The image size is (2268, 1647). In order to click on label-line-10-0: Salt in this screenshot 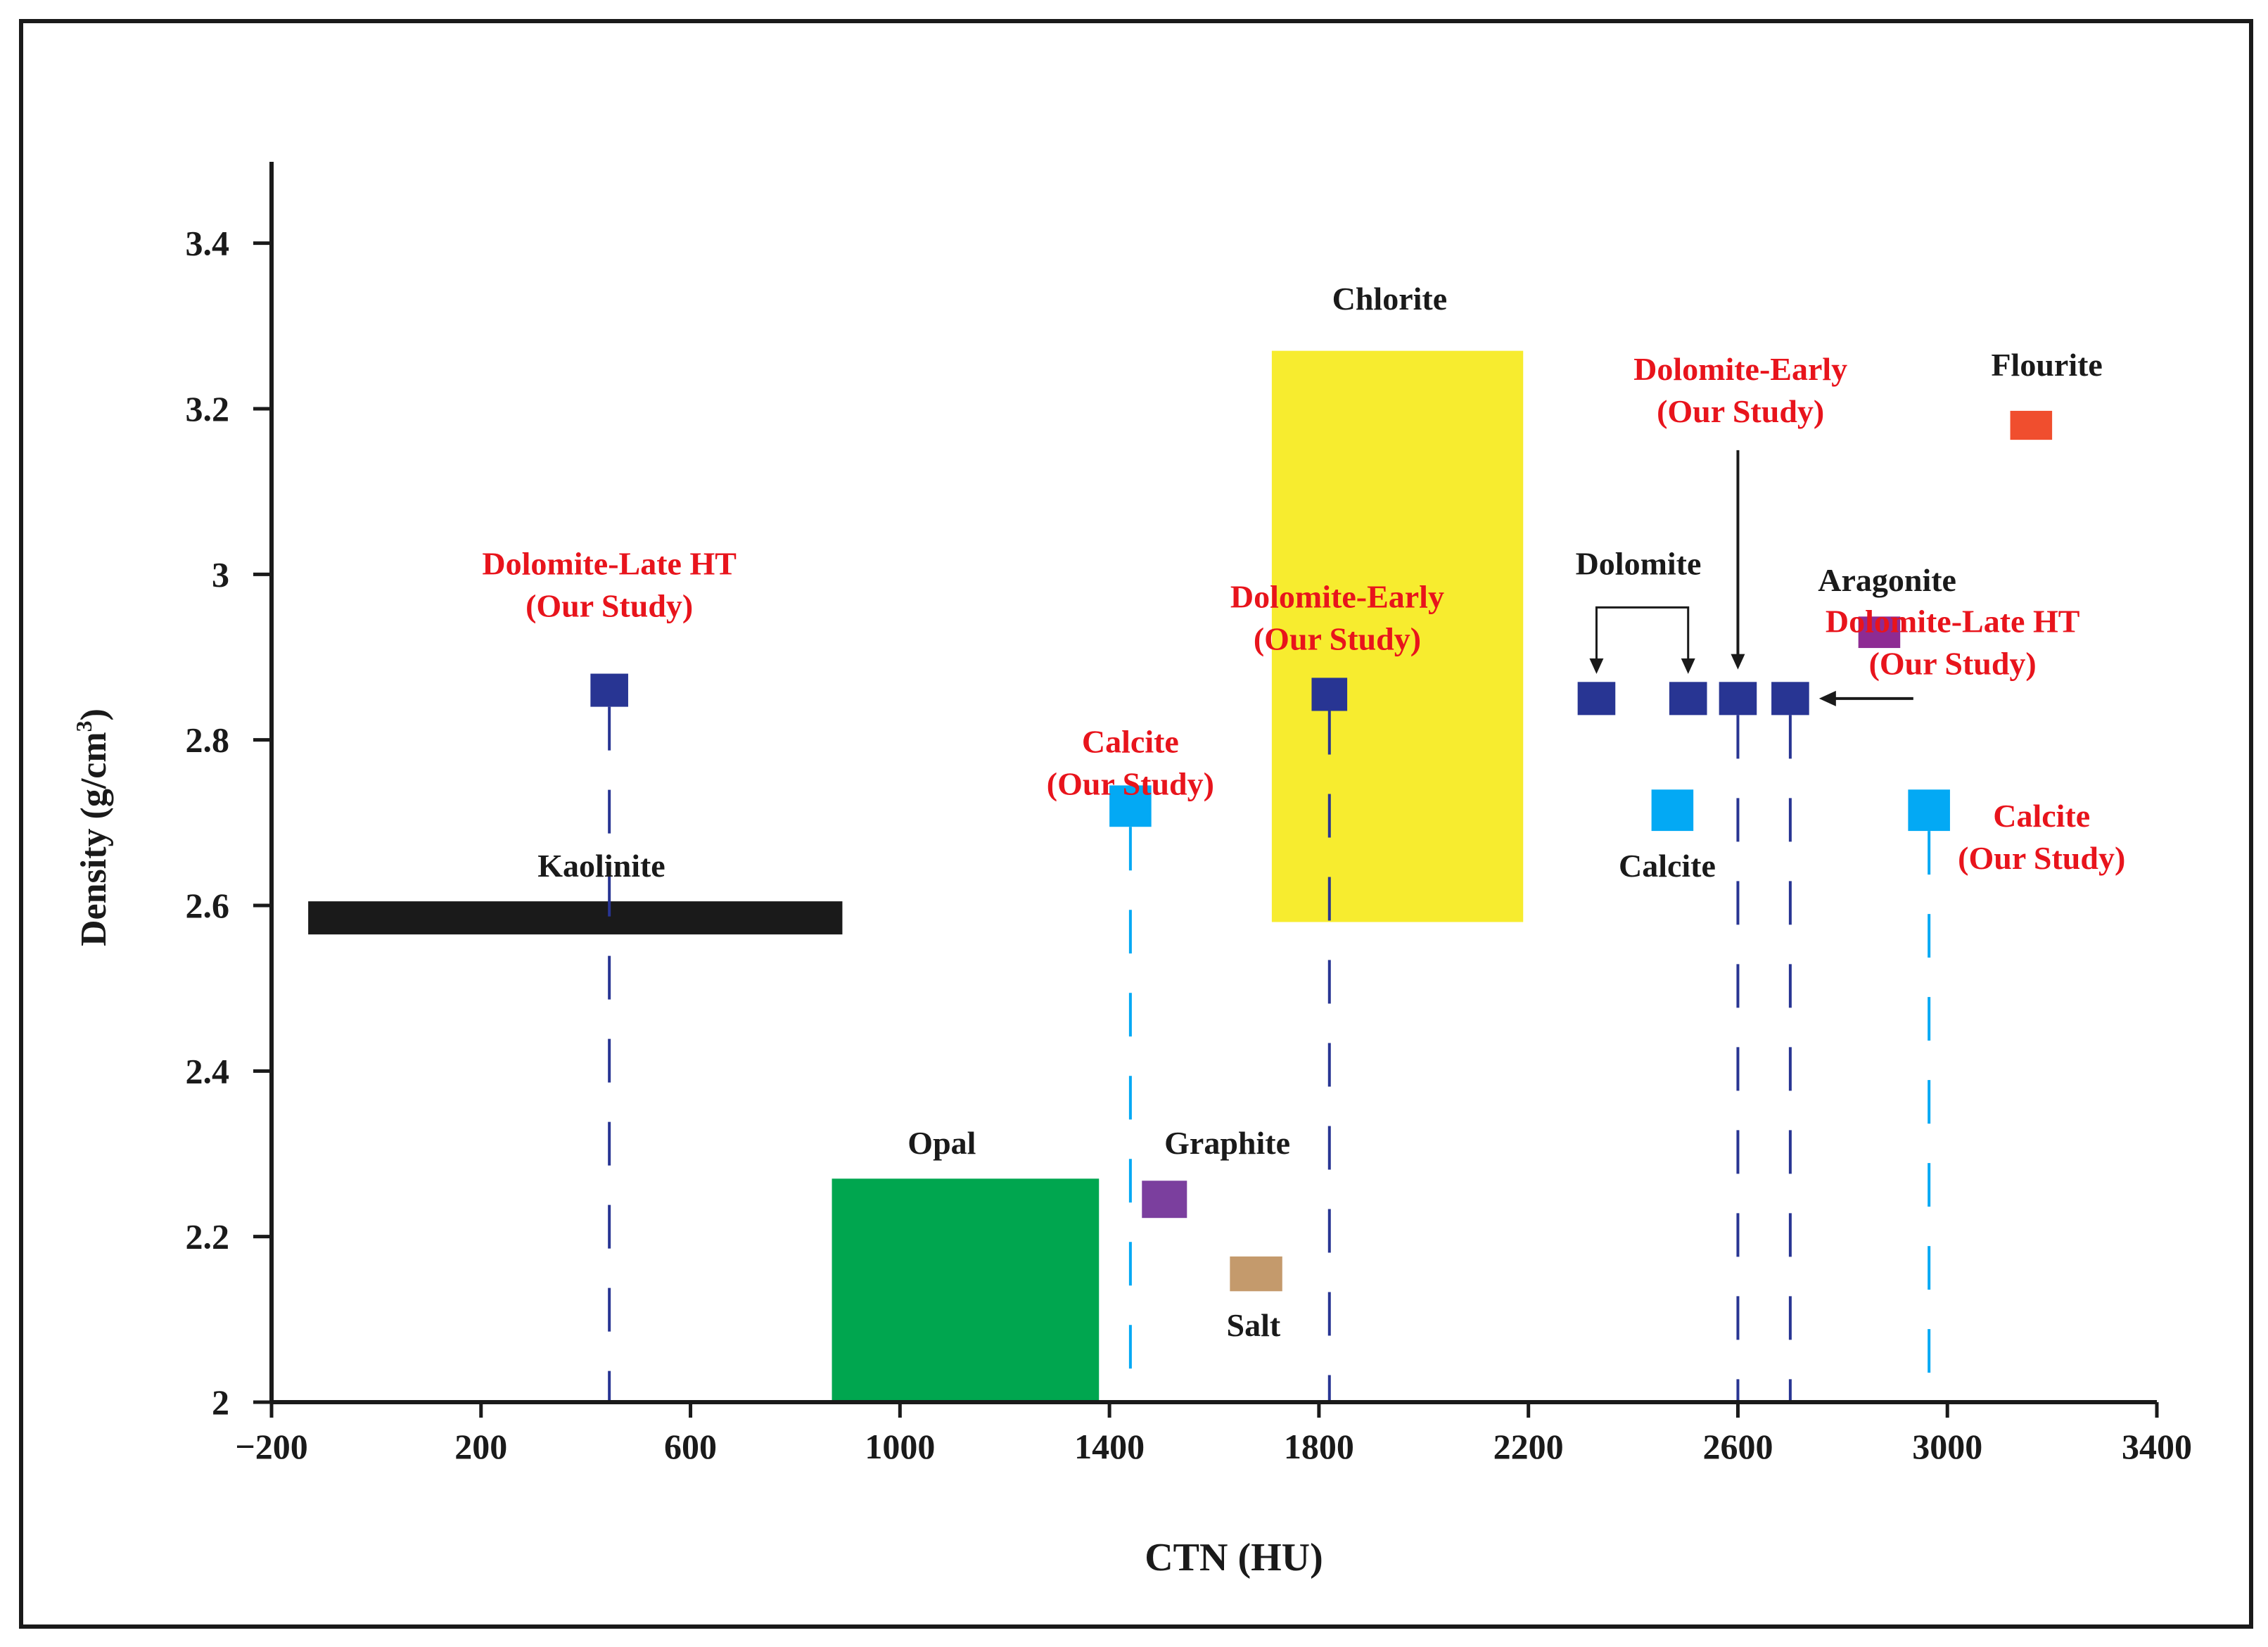, I will do `click(1253, 1325)`.